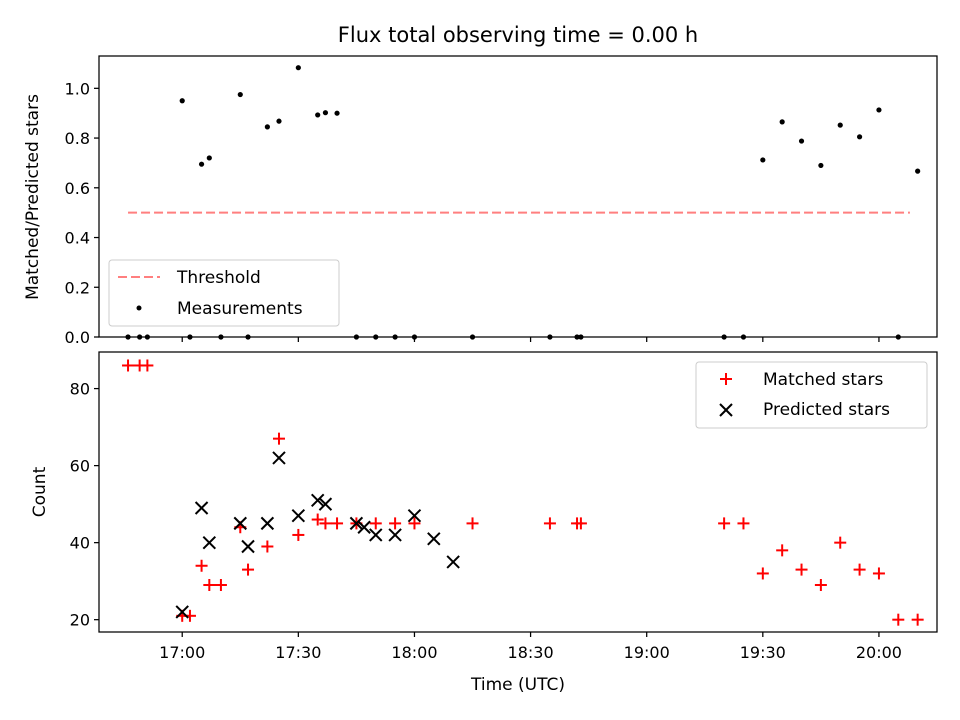 The image size is (960, 720). Describe the element at coordinates (33, 197) in the screenshot. I see `top-y-axis-label: Matched/Predicted stars` at that location.